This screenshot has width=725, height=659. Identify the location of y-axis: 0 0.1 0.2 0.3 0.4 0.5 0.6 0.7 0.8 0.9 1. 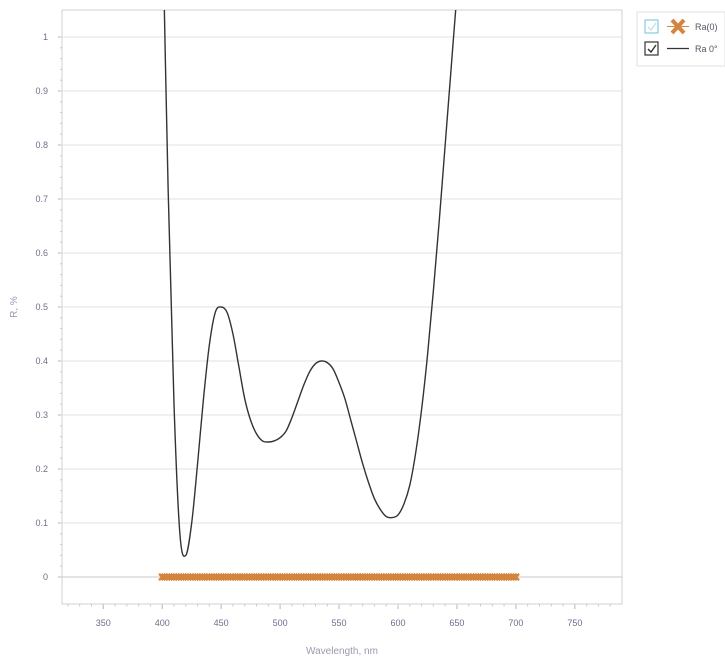
(48, 307).